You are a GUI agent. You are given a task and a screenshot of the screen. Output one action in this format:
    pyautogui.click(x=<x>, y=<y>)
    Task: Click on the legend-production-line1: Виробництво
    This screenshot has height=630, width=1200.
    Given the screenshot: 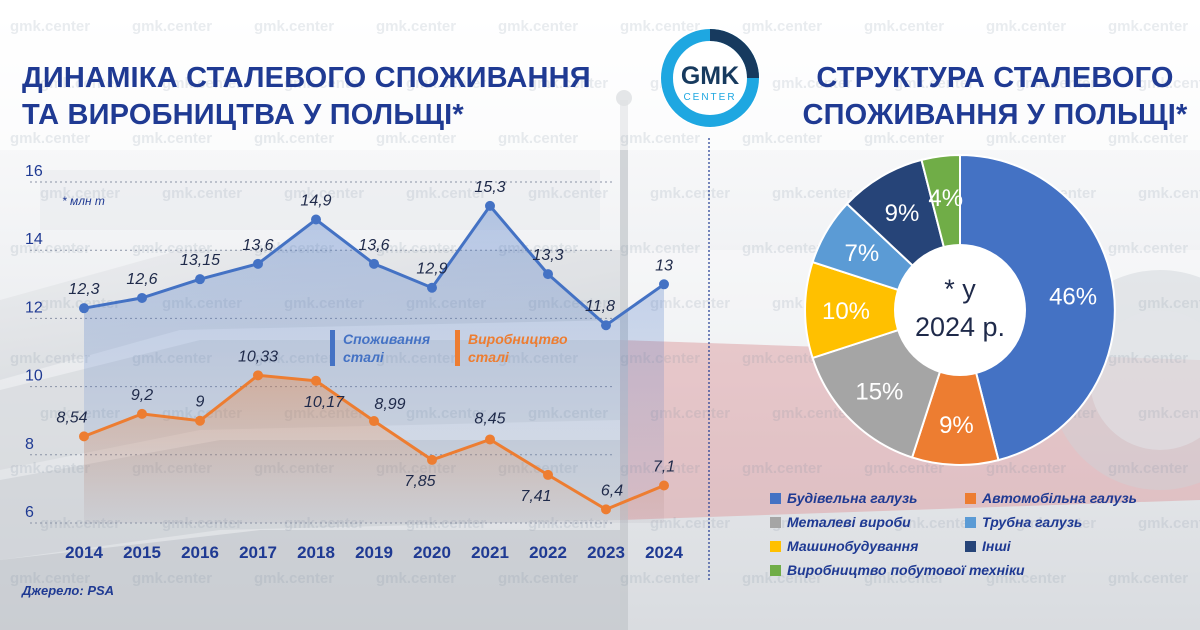 What is the action you would take?
    pyautogui.click(x=518, y=339)
    